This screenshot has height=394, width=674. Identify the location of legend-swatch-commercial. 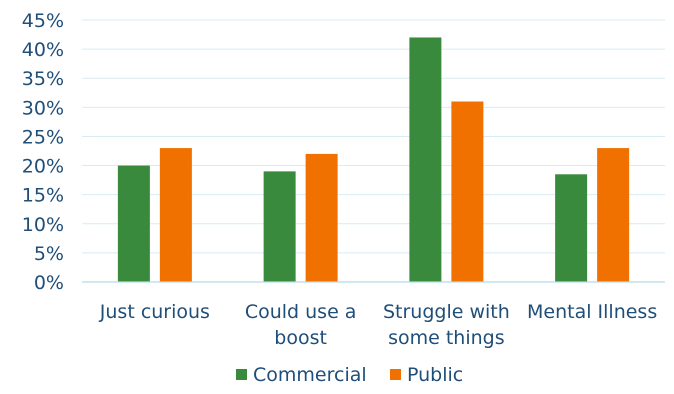
(241, 374).